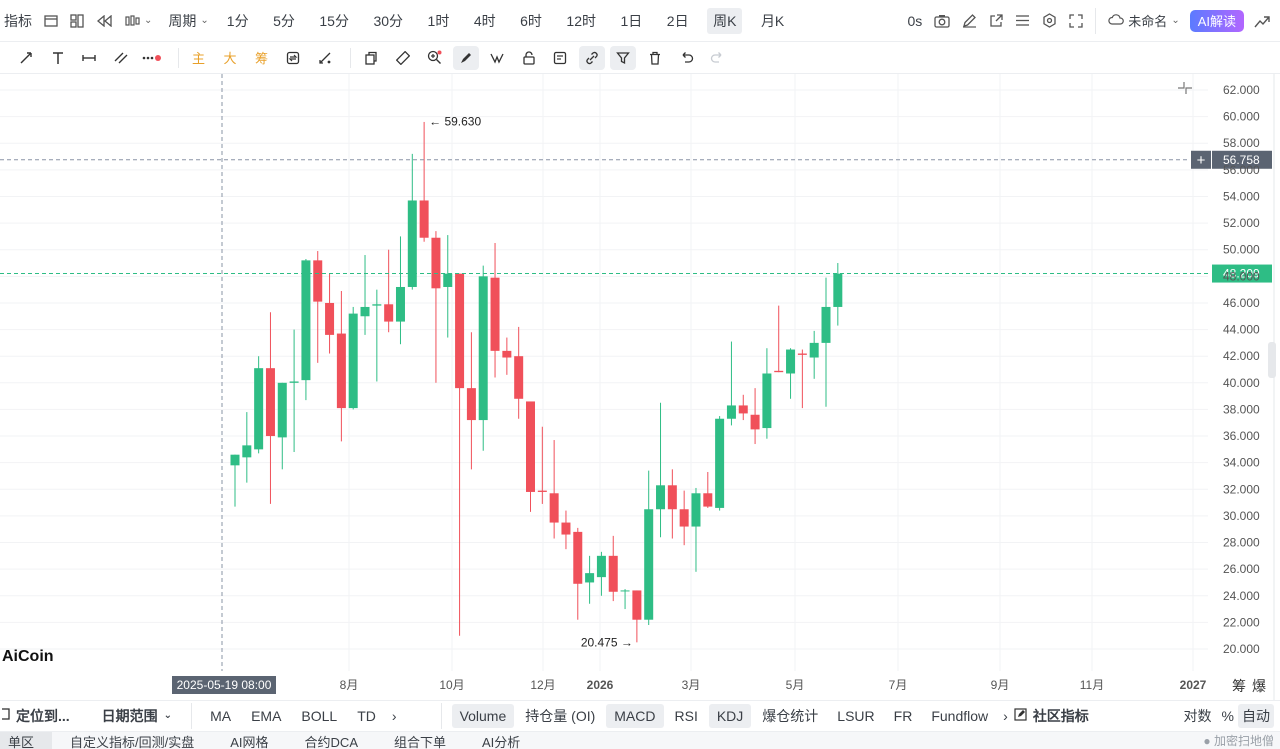 This screenshot has height=749, width=1280. Describe the element at coordinates (581, 20) in the screenshot. I see `interval-tab: 12时` at that location.